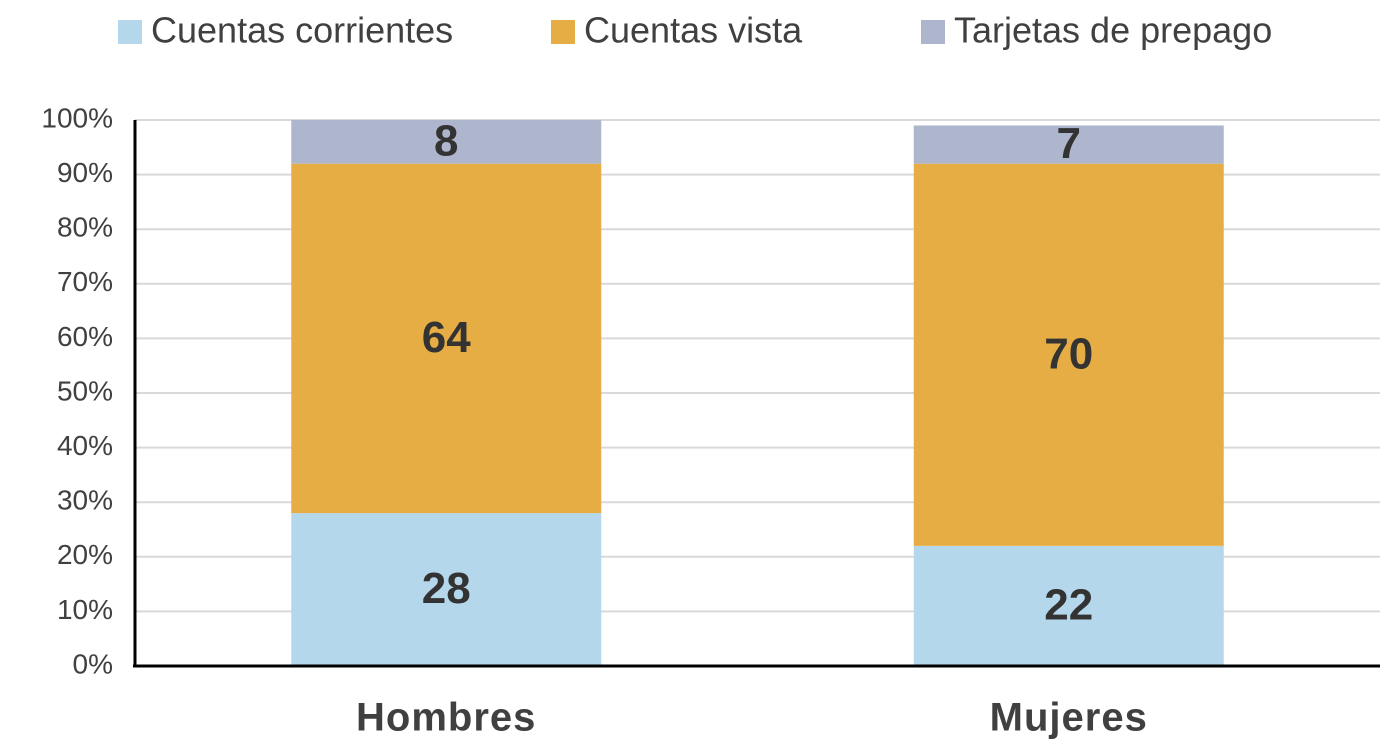 This screenshot has height=743, width=1389. What do you see at coordinates (85, 554) in the screenshot?
I see `y-tick-label: 20%` at bounding box center [85, 554].